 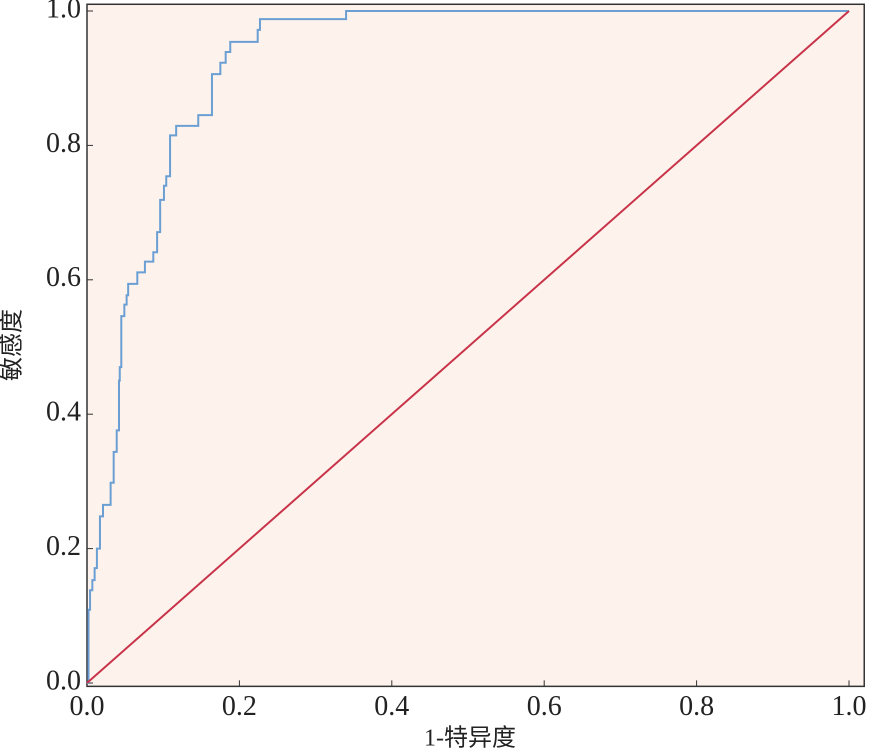 I want to click on x-tick-label: 0.8, so click(x=696, y=706).